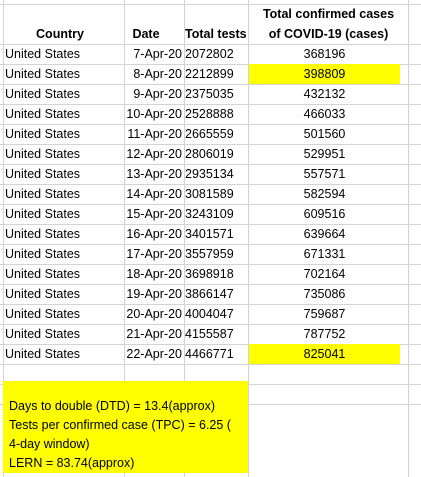 The width and height of the screenshot is (421, 477). I want to click on cell-confirmed-cases: 466033, so click(324, 114).